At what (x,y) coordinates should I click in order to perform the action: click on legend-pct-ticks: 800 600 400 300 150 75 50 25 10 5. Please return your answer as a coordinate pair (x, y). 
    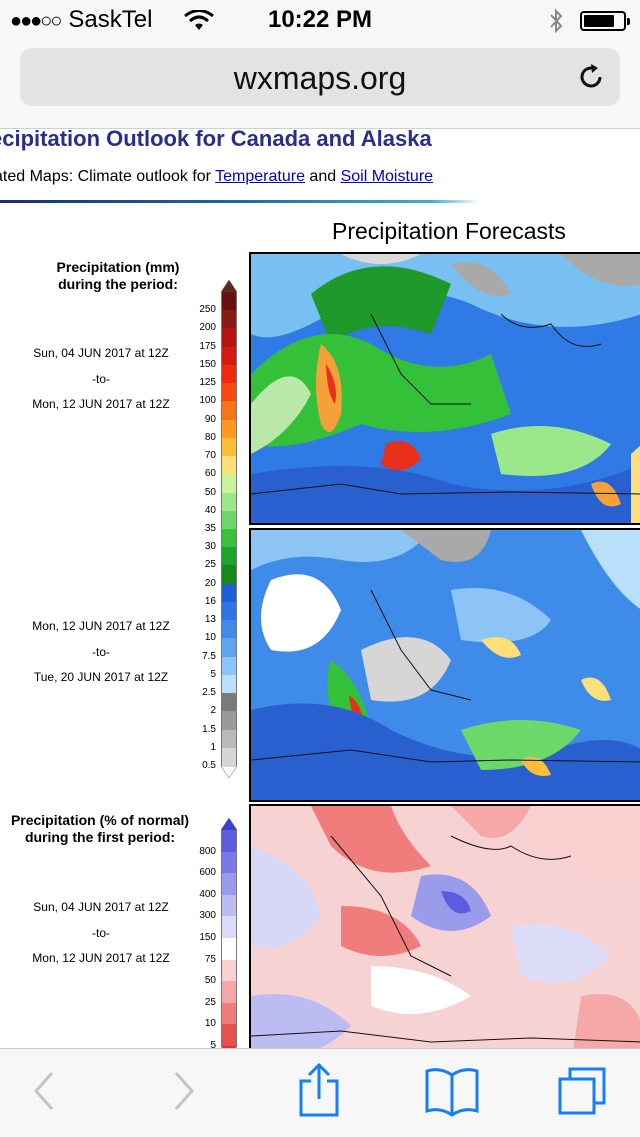
    Looking at the image, I should click on (198, 944).